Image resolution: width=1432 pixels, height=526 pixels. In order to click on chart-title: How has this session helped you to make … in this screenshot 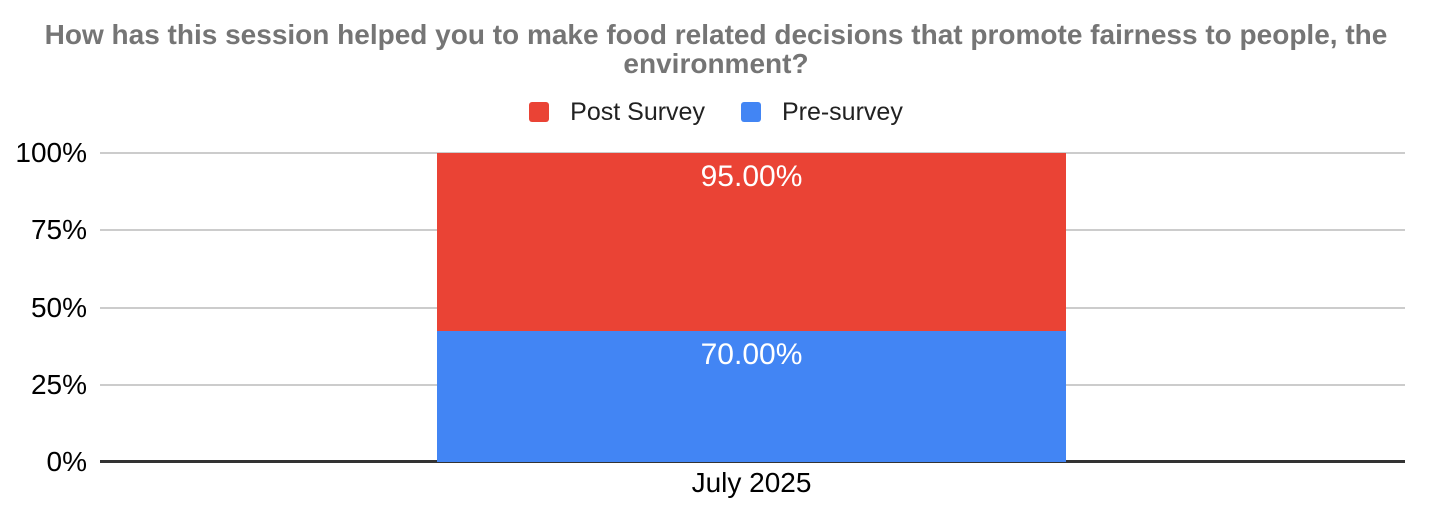, I will do `click(716, 49)`.